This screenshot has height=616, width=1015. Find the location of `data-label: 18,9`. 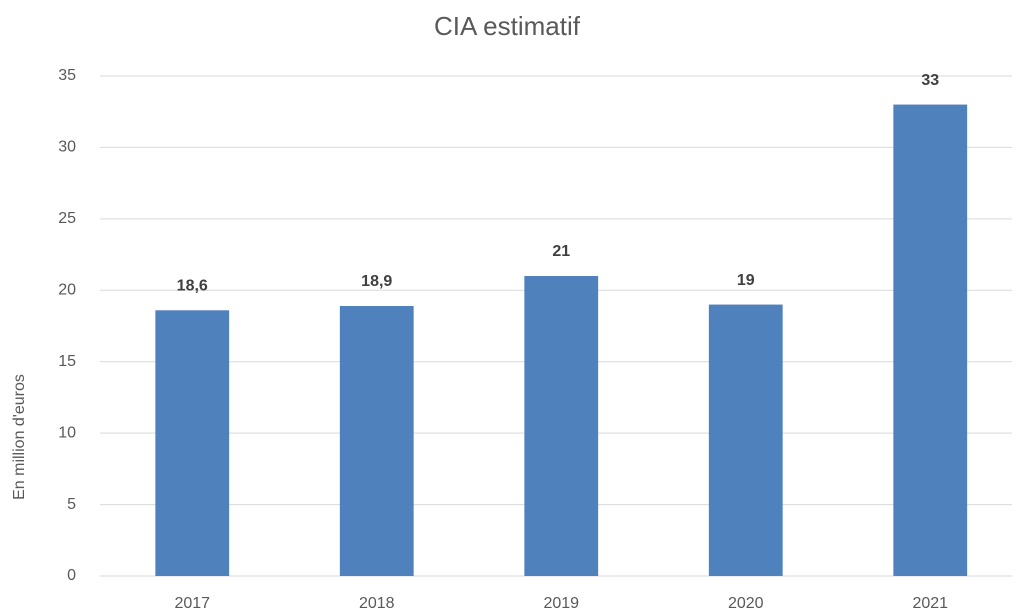

data-label: 18,9 is located at coordinates (376, 281).